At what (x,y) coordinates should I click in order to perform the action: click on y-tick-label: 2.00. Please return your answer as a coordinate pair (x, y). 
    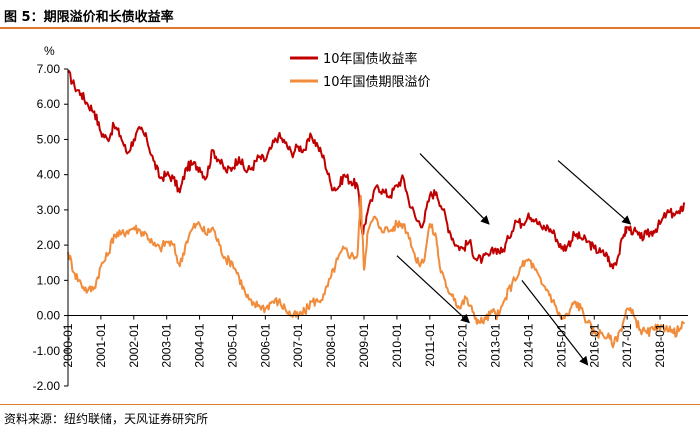
    Looking at the image, I should click on (49, 245).